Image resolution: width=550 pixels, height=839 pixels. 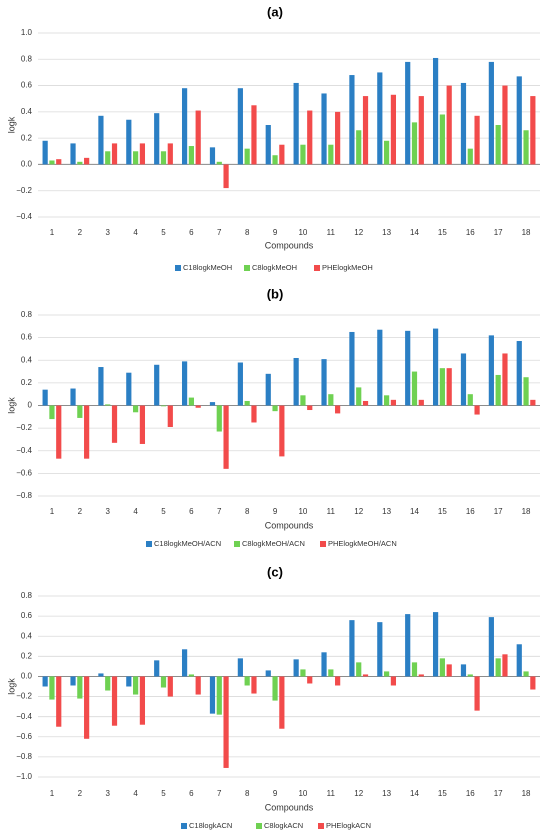 What do you see at coordinates (184, 826) in the screenshot?
I see `chart-2-legend-swatch-C18` at bounding box center [184, 826].